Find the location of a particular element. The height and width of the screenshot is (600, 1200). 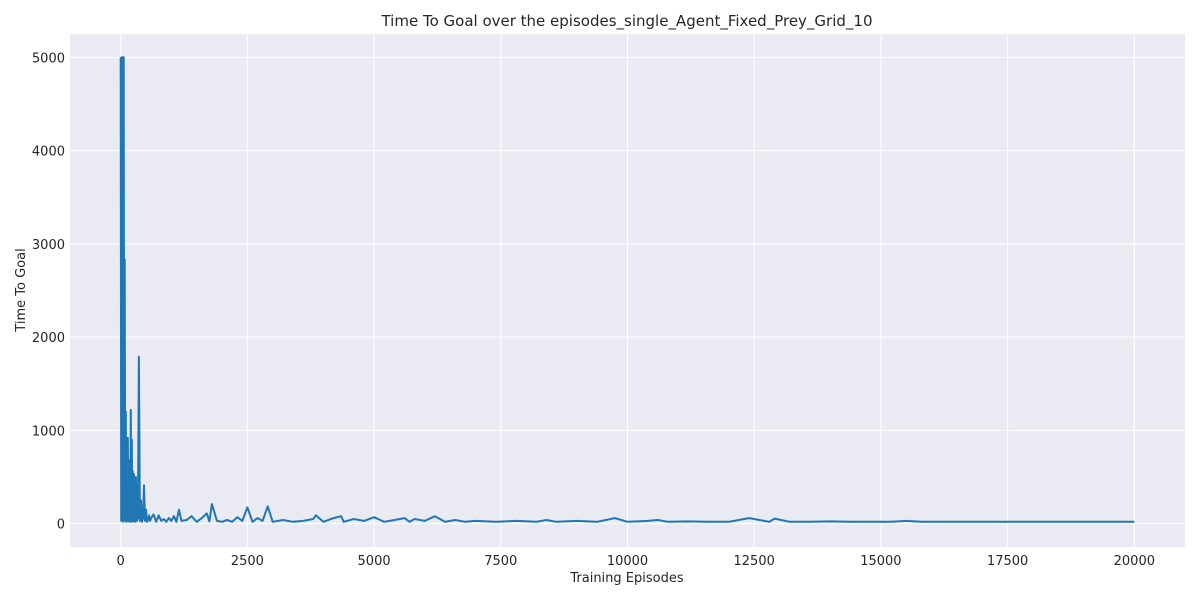

x-tick-label: 20000 is located at coordinates (1134, 561).